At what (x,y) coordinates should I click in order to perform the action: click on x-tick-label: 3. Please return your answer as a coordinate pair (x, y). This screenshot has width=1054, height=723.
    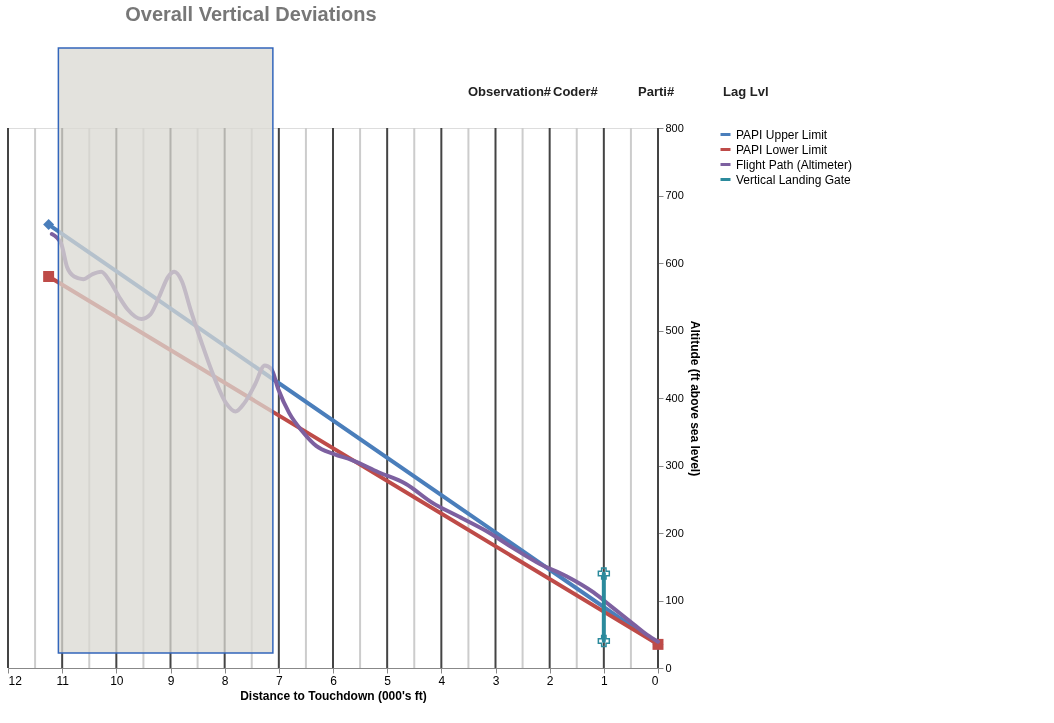
    Looking at the image, I should click on (496, 680).